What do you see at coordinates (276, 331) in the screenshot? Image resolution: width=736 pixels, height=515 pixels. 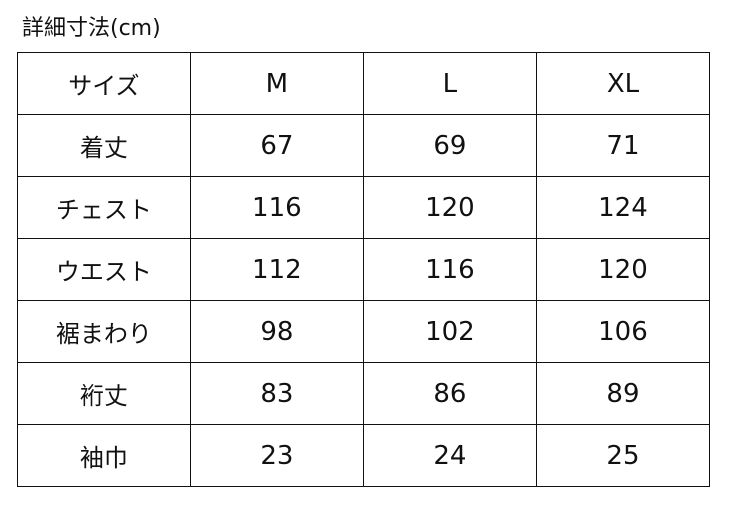 I see `cell-m: 98` at bounding box center [276, 331].